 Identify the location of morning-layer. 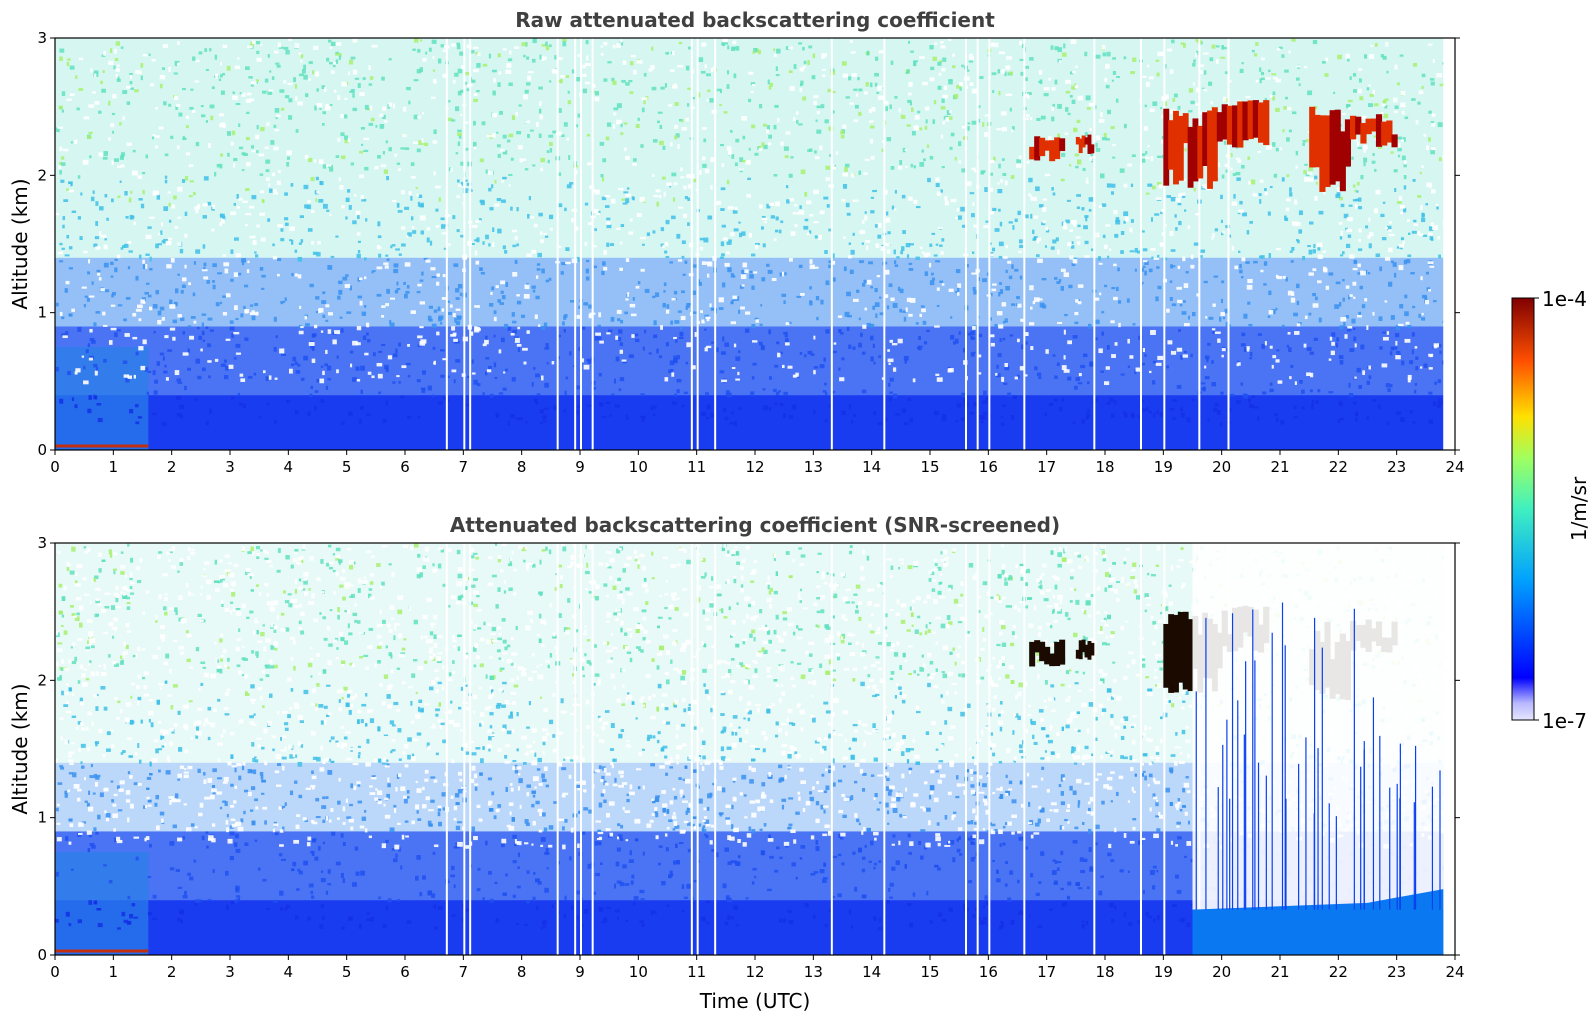
(101, 398).